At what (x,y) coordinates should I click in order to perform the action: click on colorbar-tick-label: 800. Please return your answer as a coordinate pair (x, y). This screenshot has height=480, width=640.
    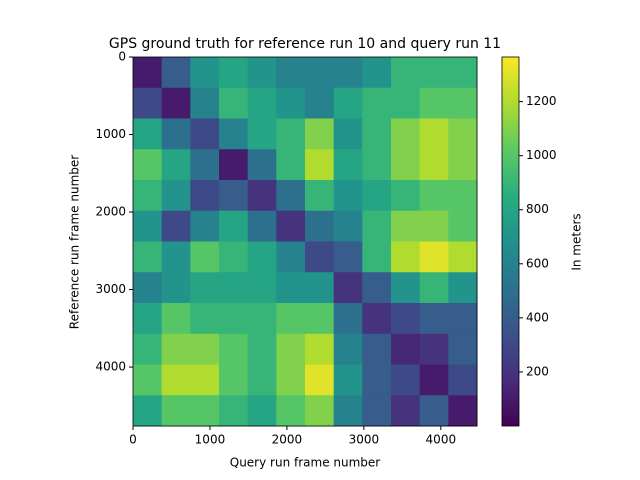
    Looking at the image, I should click on (537, 209).